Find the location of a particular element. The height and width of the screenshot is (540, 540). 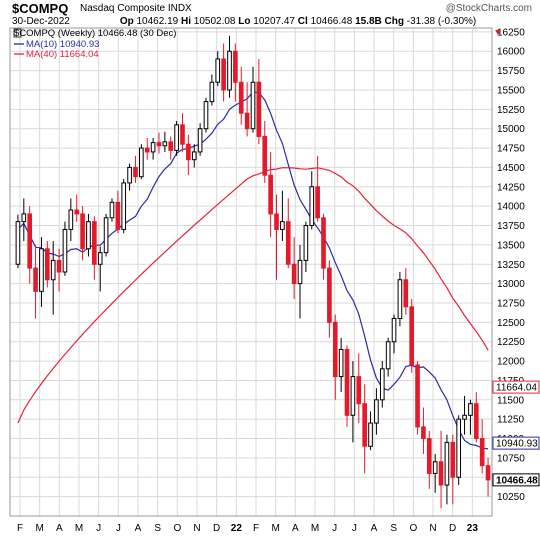

legend-ma40: MA(40) 11664.04 is located at coordinates (62, 54).